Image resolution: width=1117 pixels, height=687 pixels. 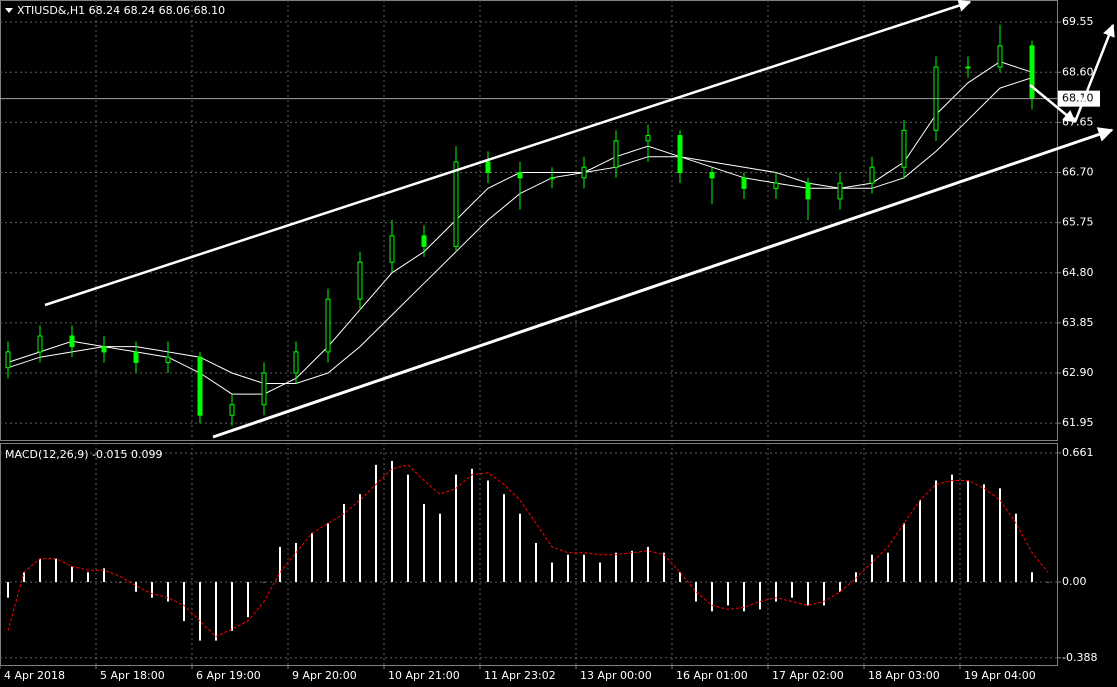 I want to click on y-tick-label: 0.00, so click(x=1074, y=581).